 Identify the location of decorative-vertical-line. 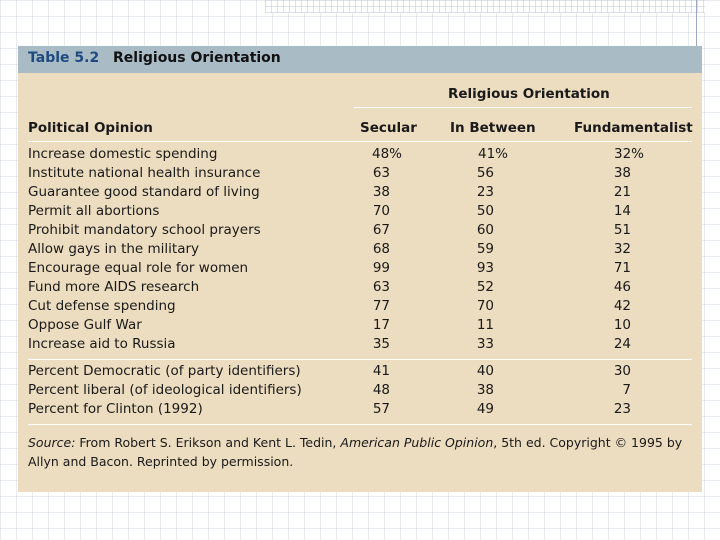
(696, 23).